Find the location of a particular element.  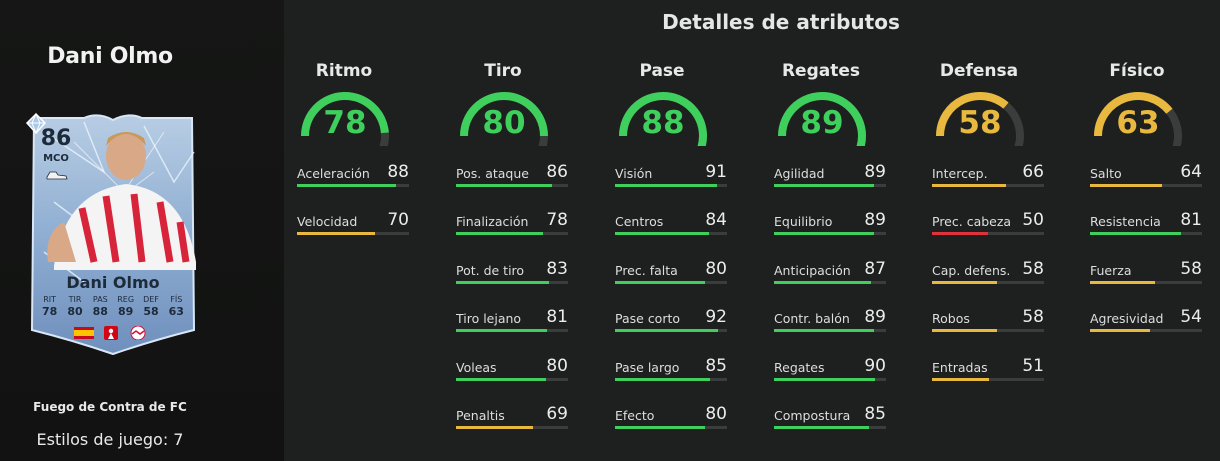

category-name: Defensa is located at coordinates (979, 71).